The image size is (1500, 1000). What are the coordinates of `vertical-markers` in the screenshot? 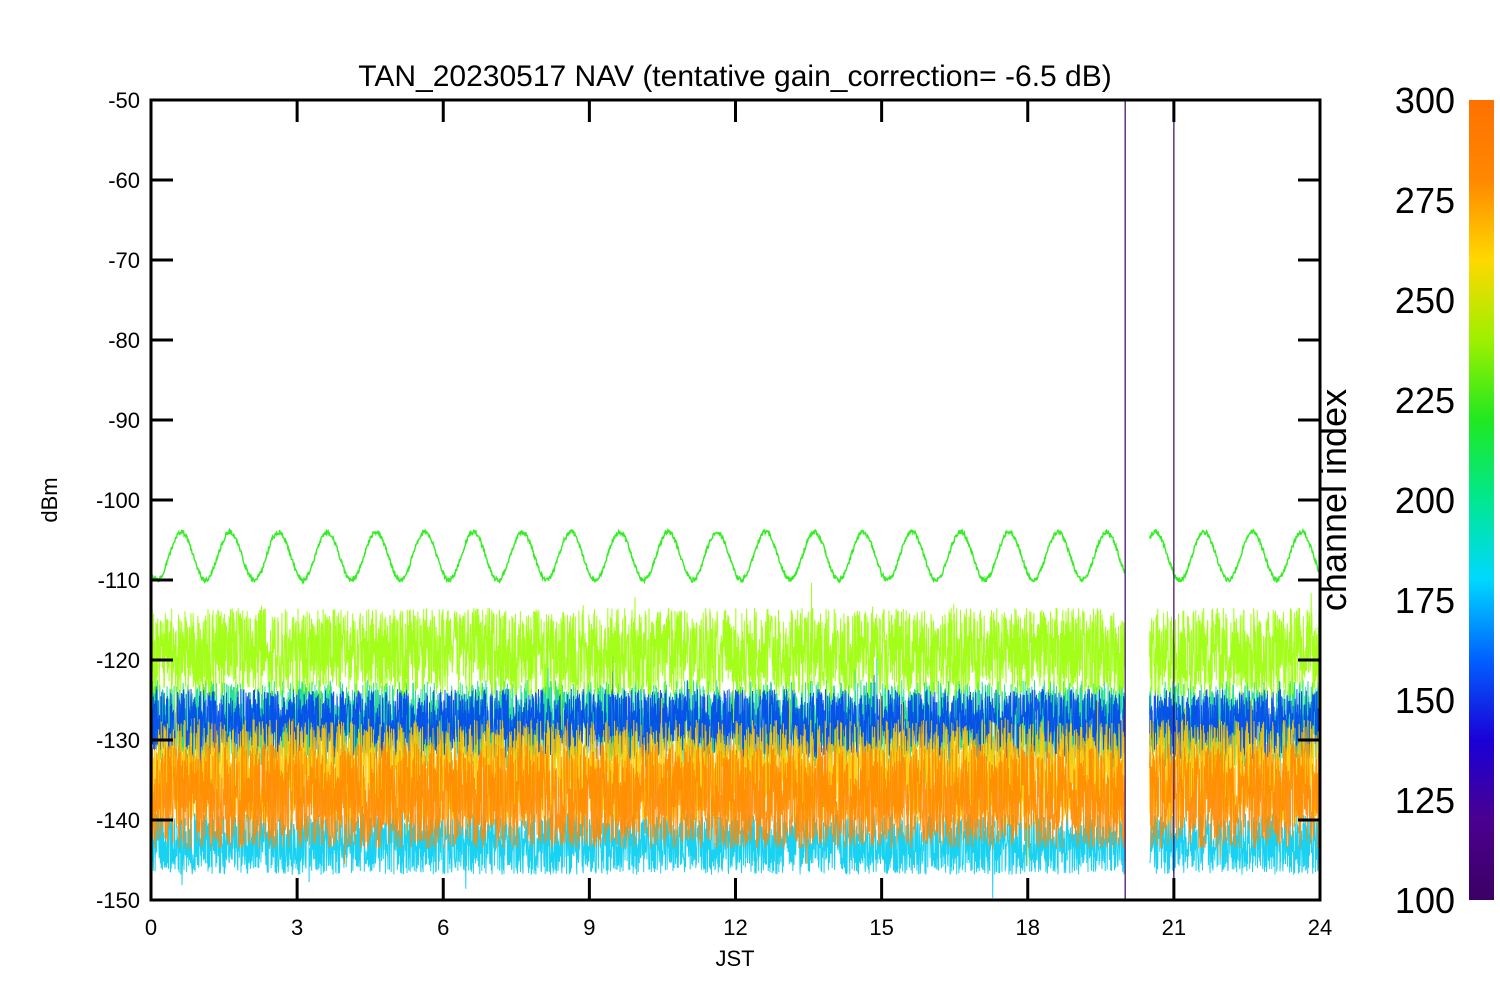 It's located at (1149, 500).